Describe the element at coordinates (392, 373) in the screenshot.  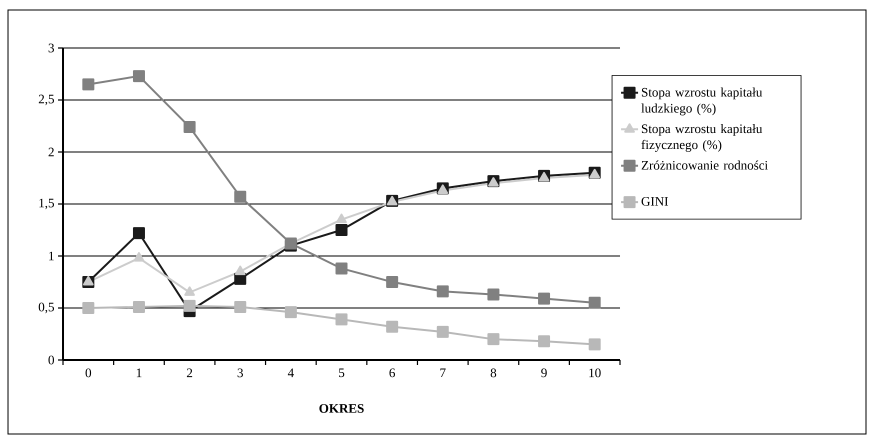
I see `x-tick-label: 6` at that location.